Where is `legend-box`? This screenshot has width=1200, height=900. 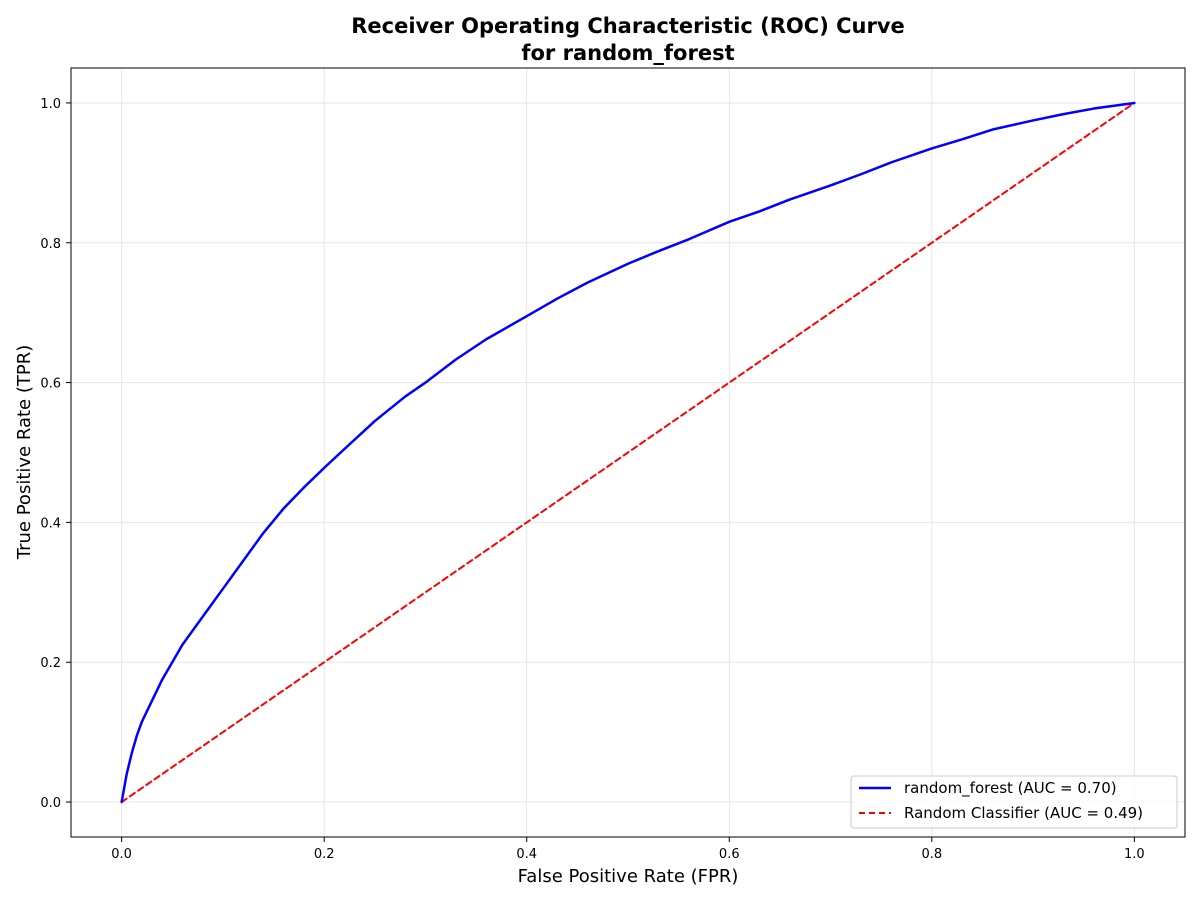
legend-box is located at coordinates (1014, 802).